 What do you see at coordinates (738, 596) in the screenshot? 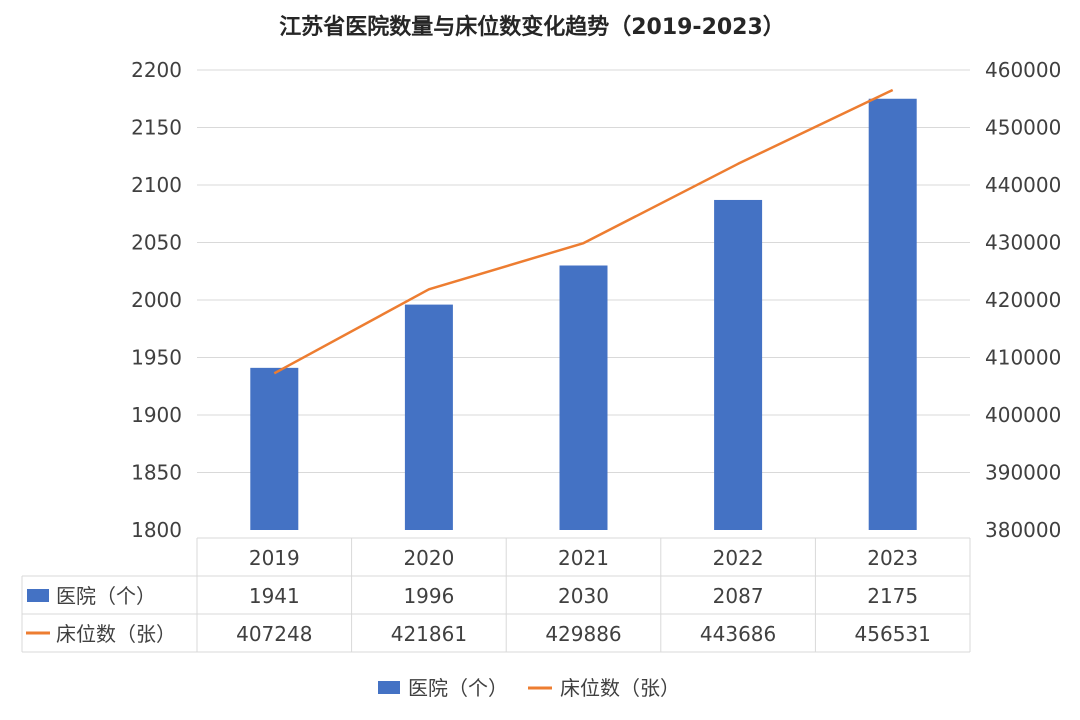
I see `table-cell-value: 2087` at bounding box center [738, 596].